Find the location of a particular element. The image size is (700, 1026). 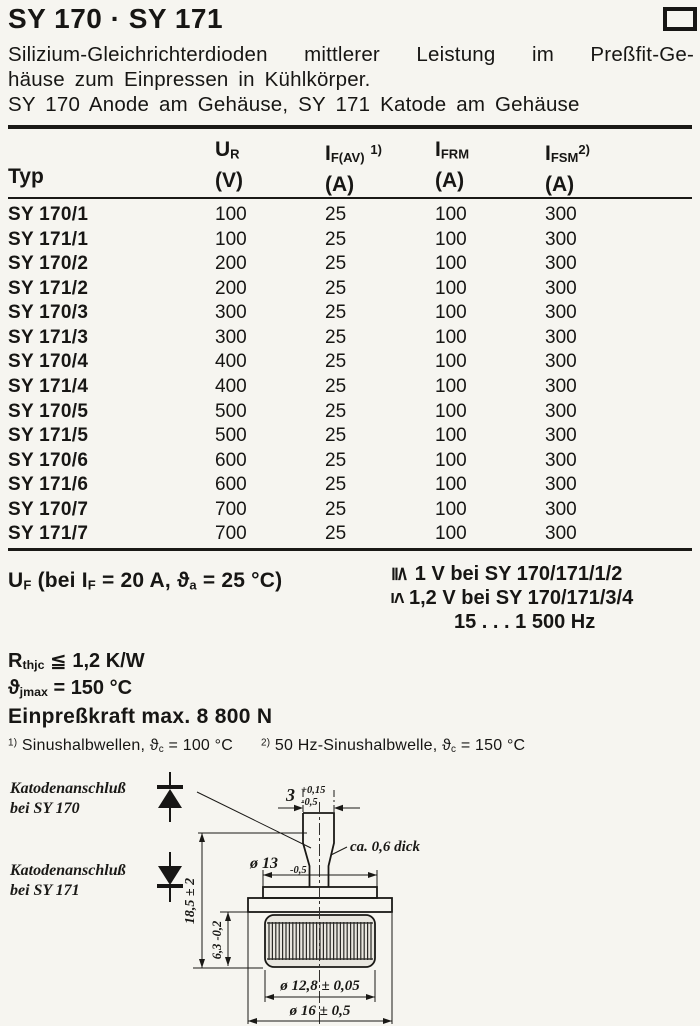

table-row: SY 171/3 300 25 100 300 is located at coordinates (350, 338).